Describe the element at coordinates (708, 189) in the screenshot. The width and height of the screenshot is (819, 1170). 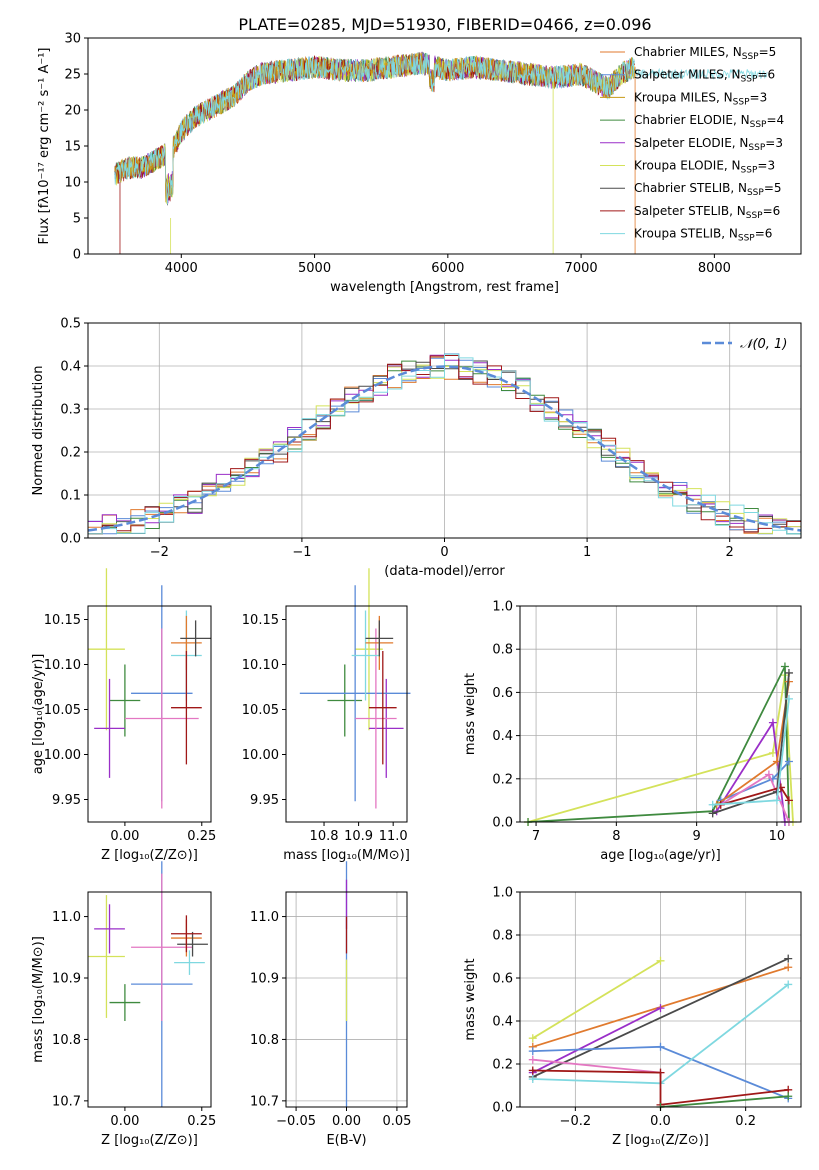
I see `legend-entry: Chabrier STELIB, NSSP=5` at that location.